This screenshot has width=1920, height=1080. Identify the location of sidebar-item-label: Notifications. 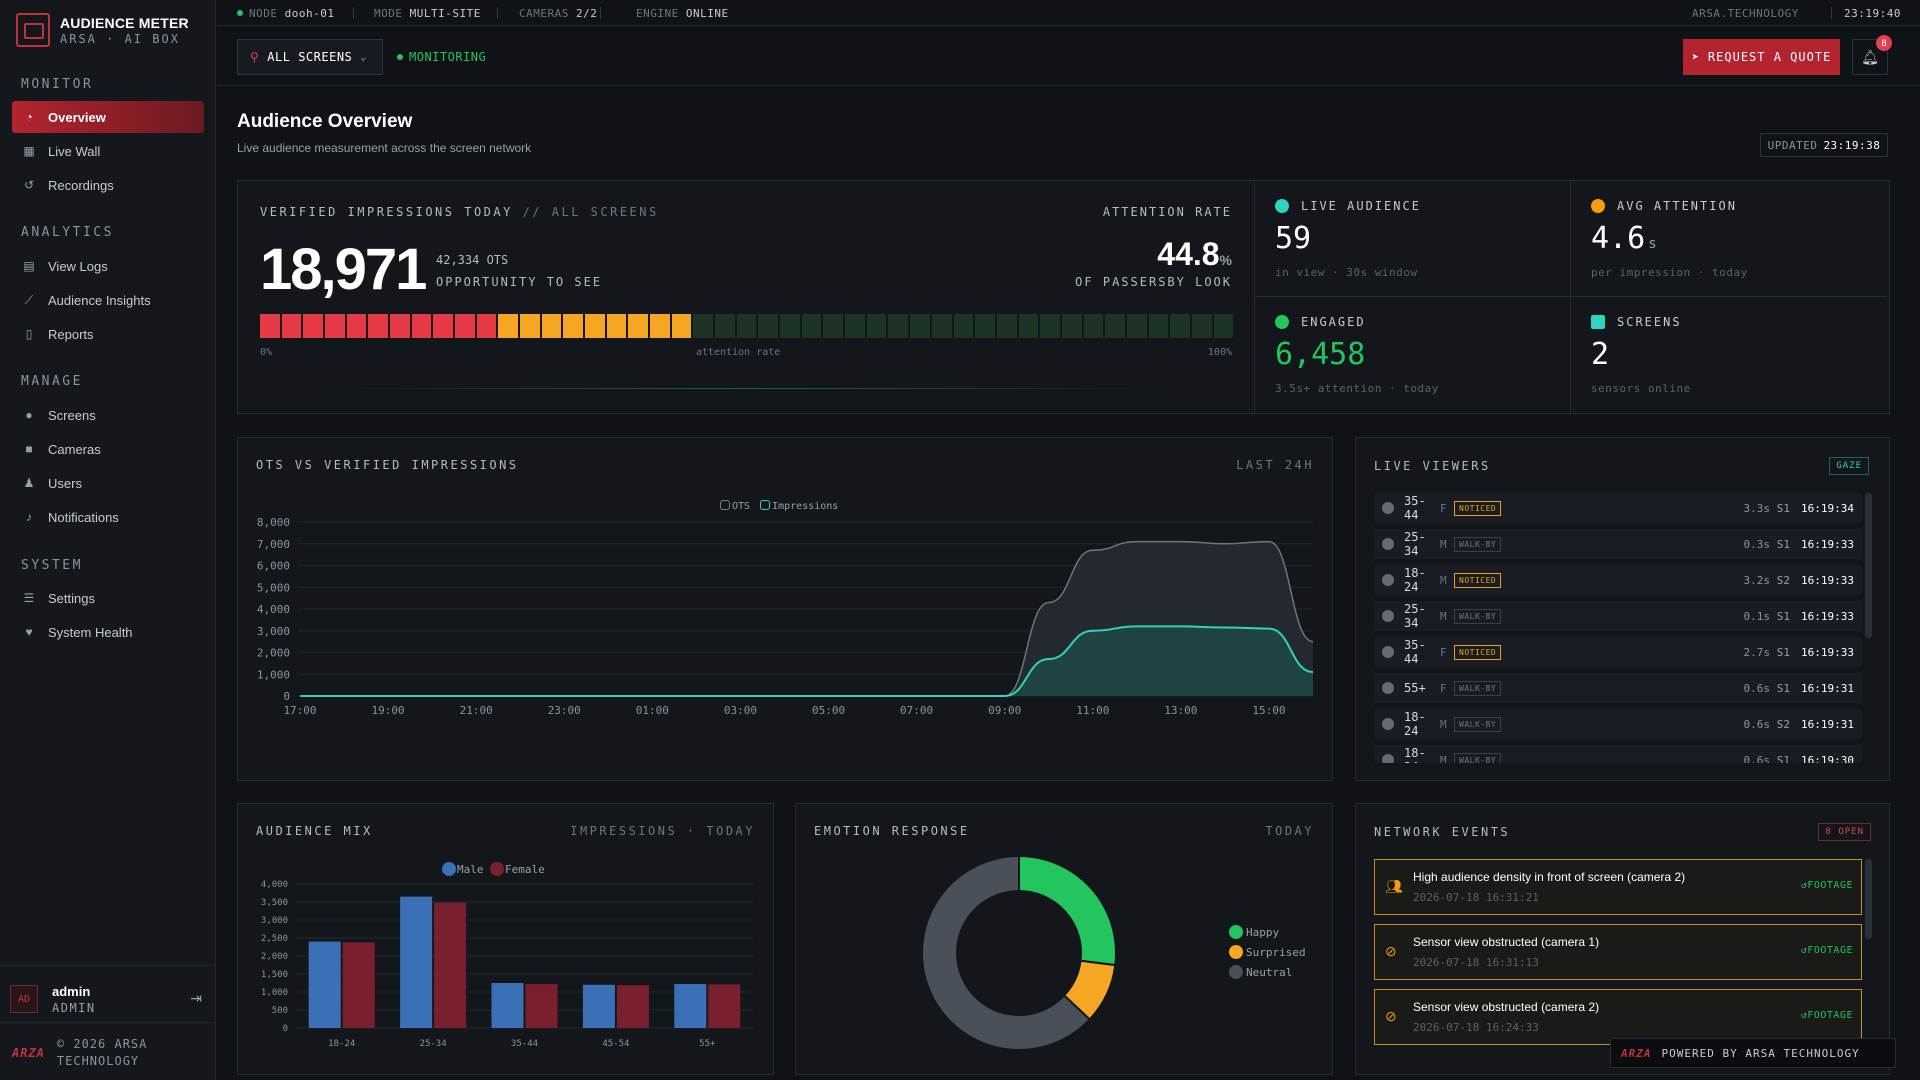
(83, 517).